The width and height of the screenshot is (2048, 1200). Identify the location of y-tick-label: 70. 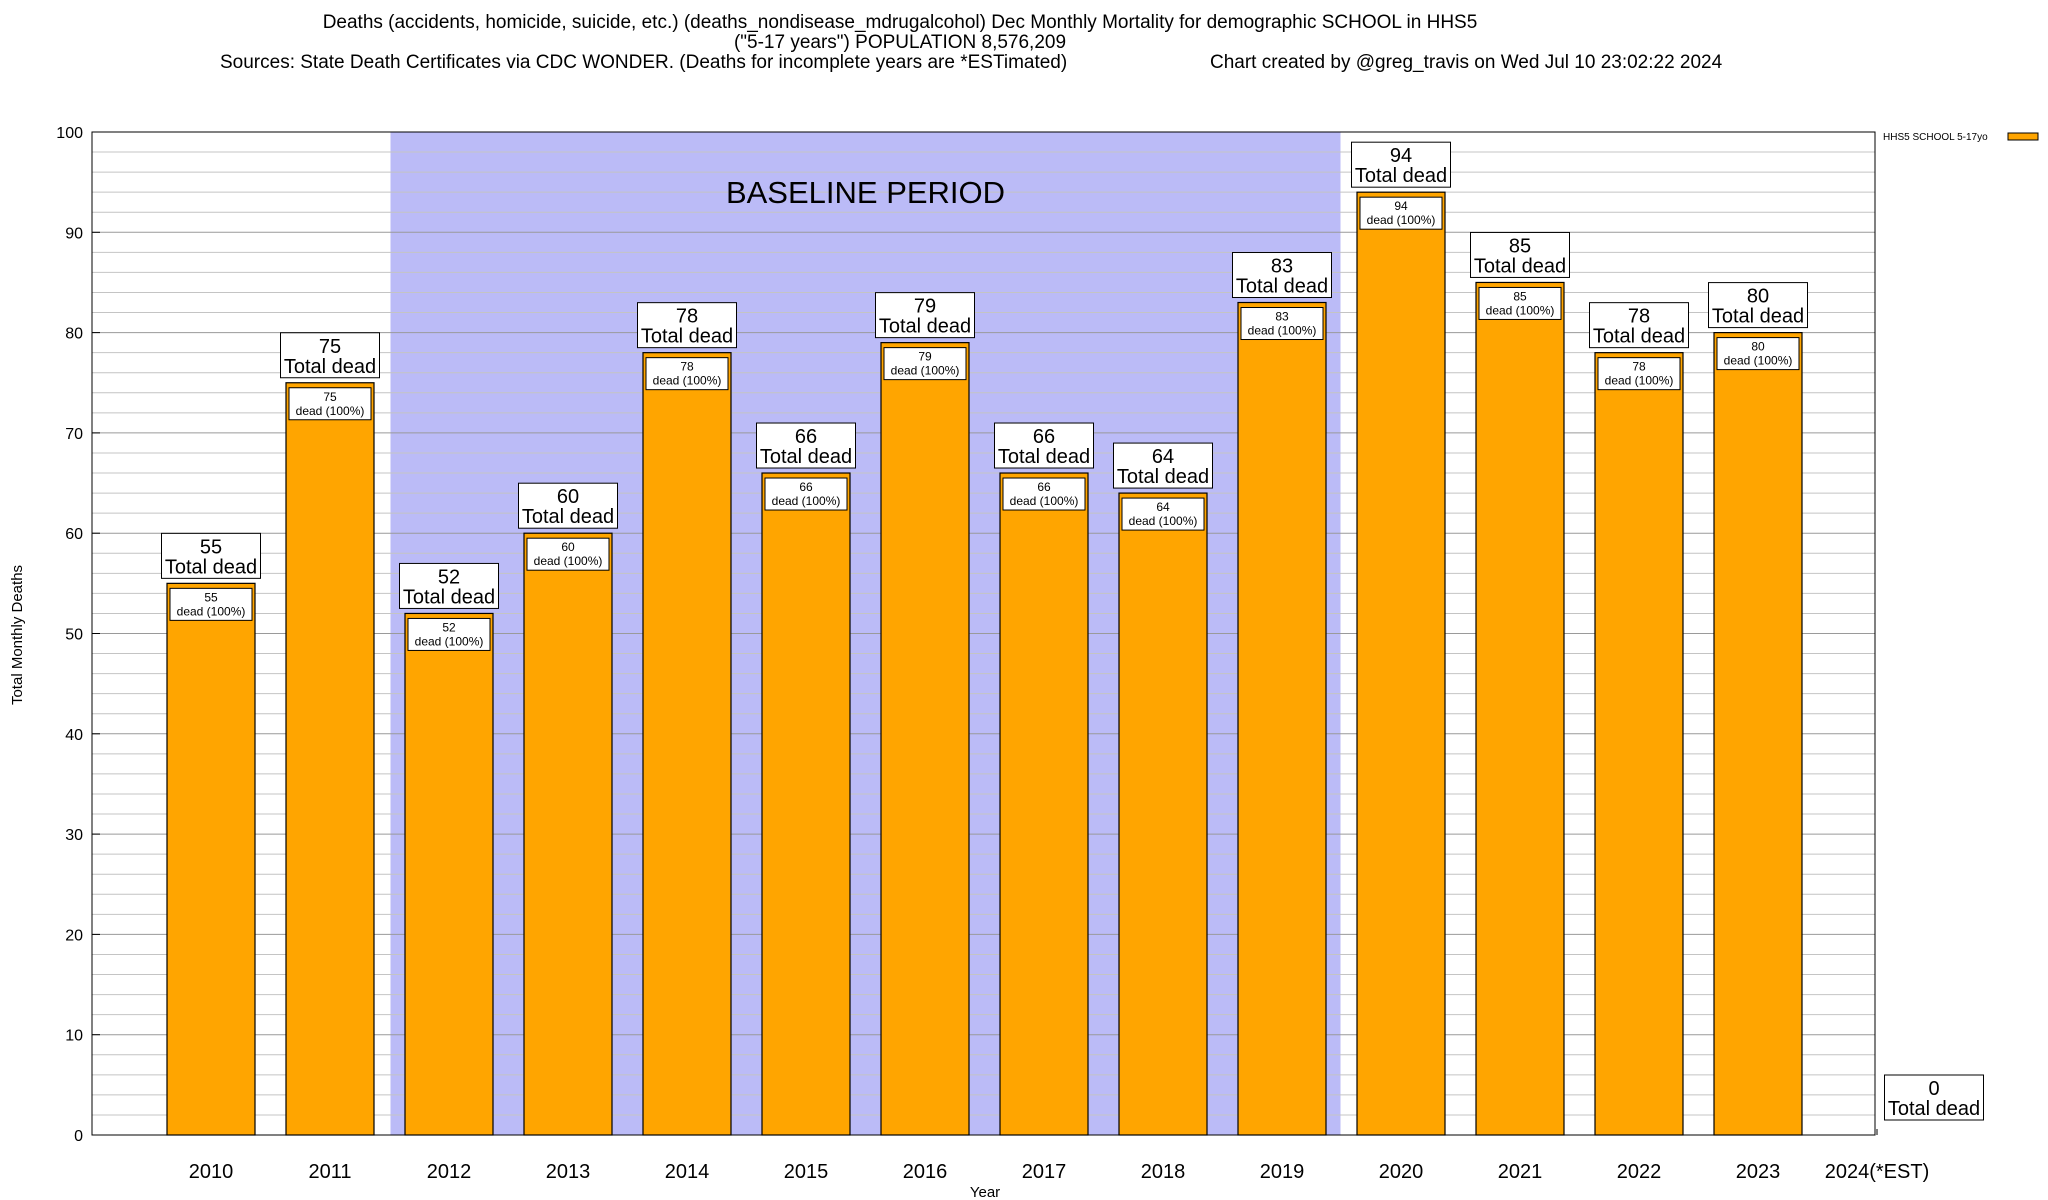
(74, 434).